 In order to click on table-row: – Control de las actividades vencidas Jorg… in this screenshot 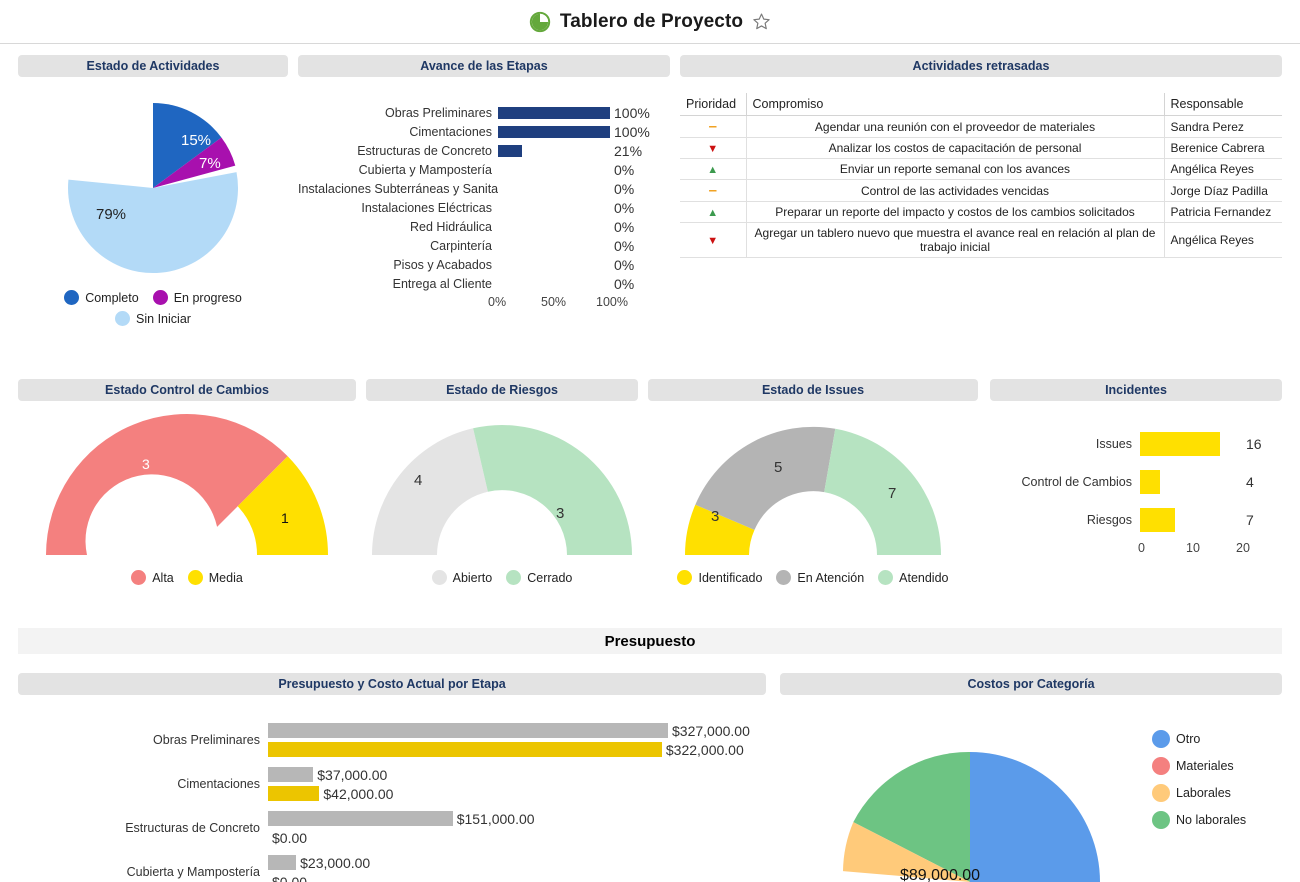, I will do `click(981, 190)`.